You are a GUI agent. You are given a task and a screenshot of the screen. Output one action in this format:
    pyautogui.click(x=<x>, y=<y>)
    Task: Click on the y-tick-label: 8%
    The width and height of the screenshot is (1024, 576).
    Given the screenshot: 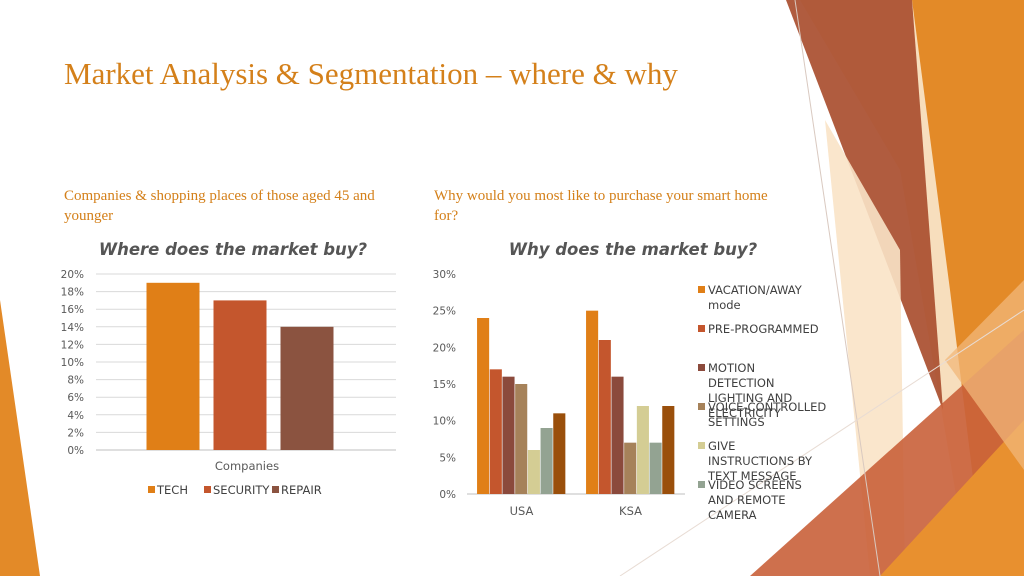 What is the action you would take?
    pyautogui.click(x=75, y=381)
    